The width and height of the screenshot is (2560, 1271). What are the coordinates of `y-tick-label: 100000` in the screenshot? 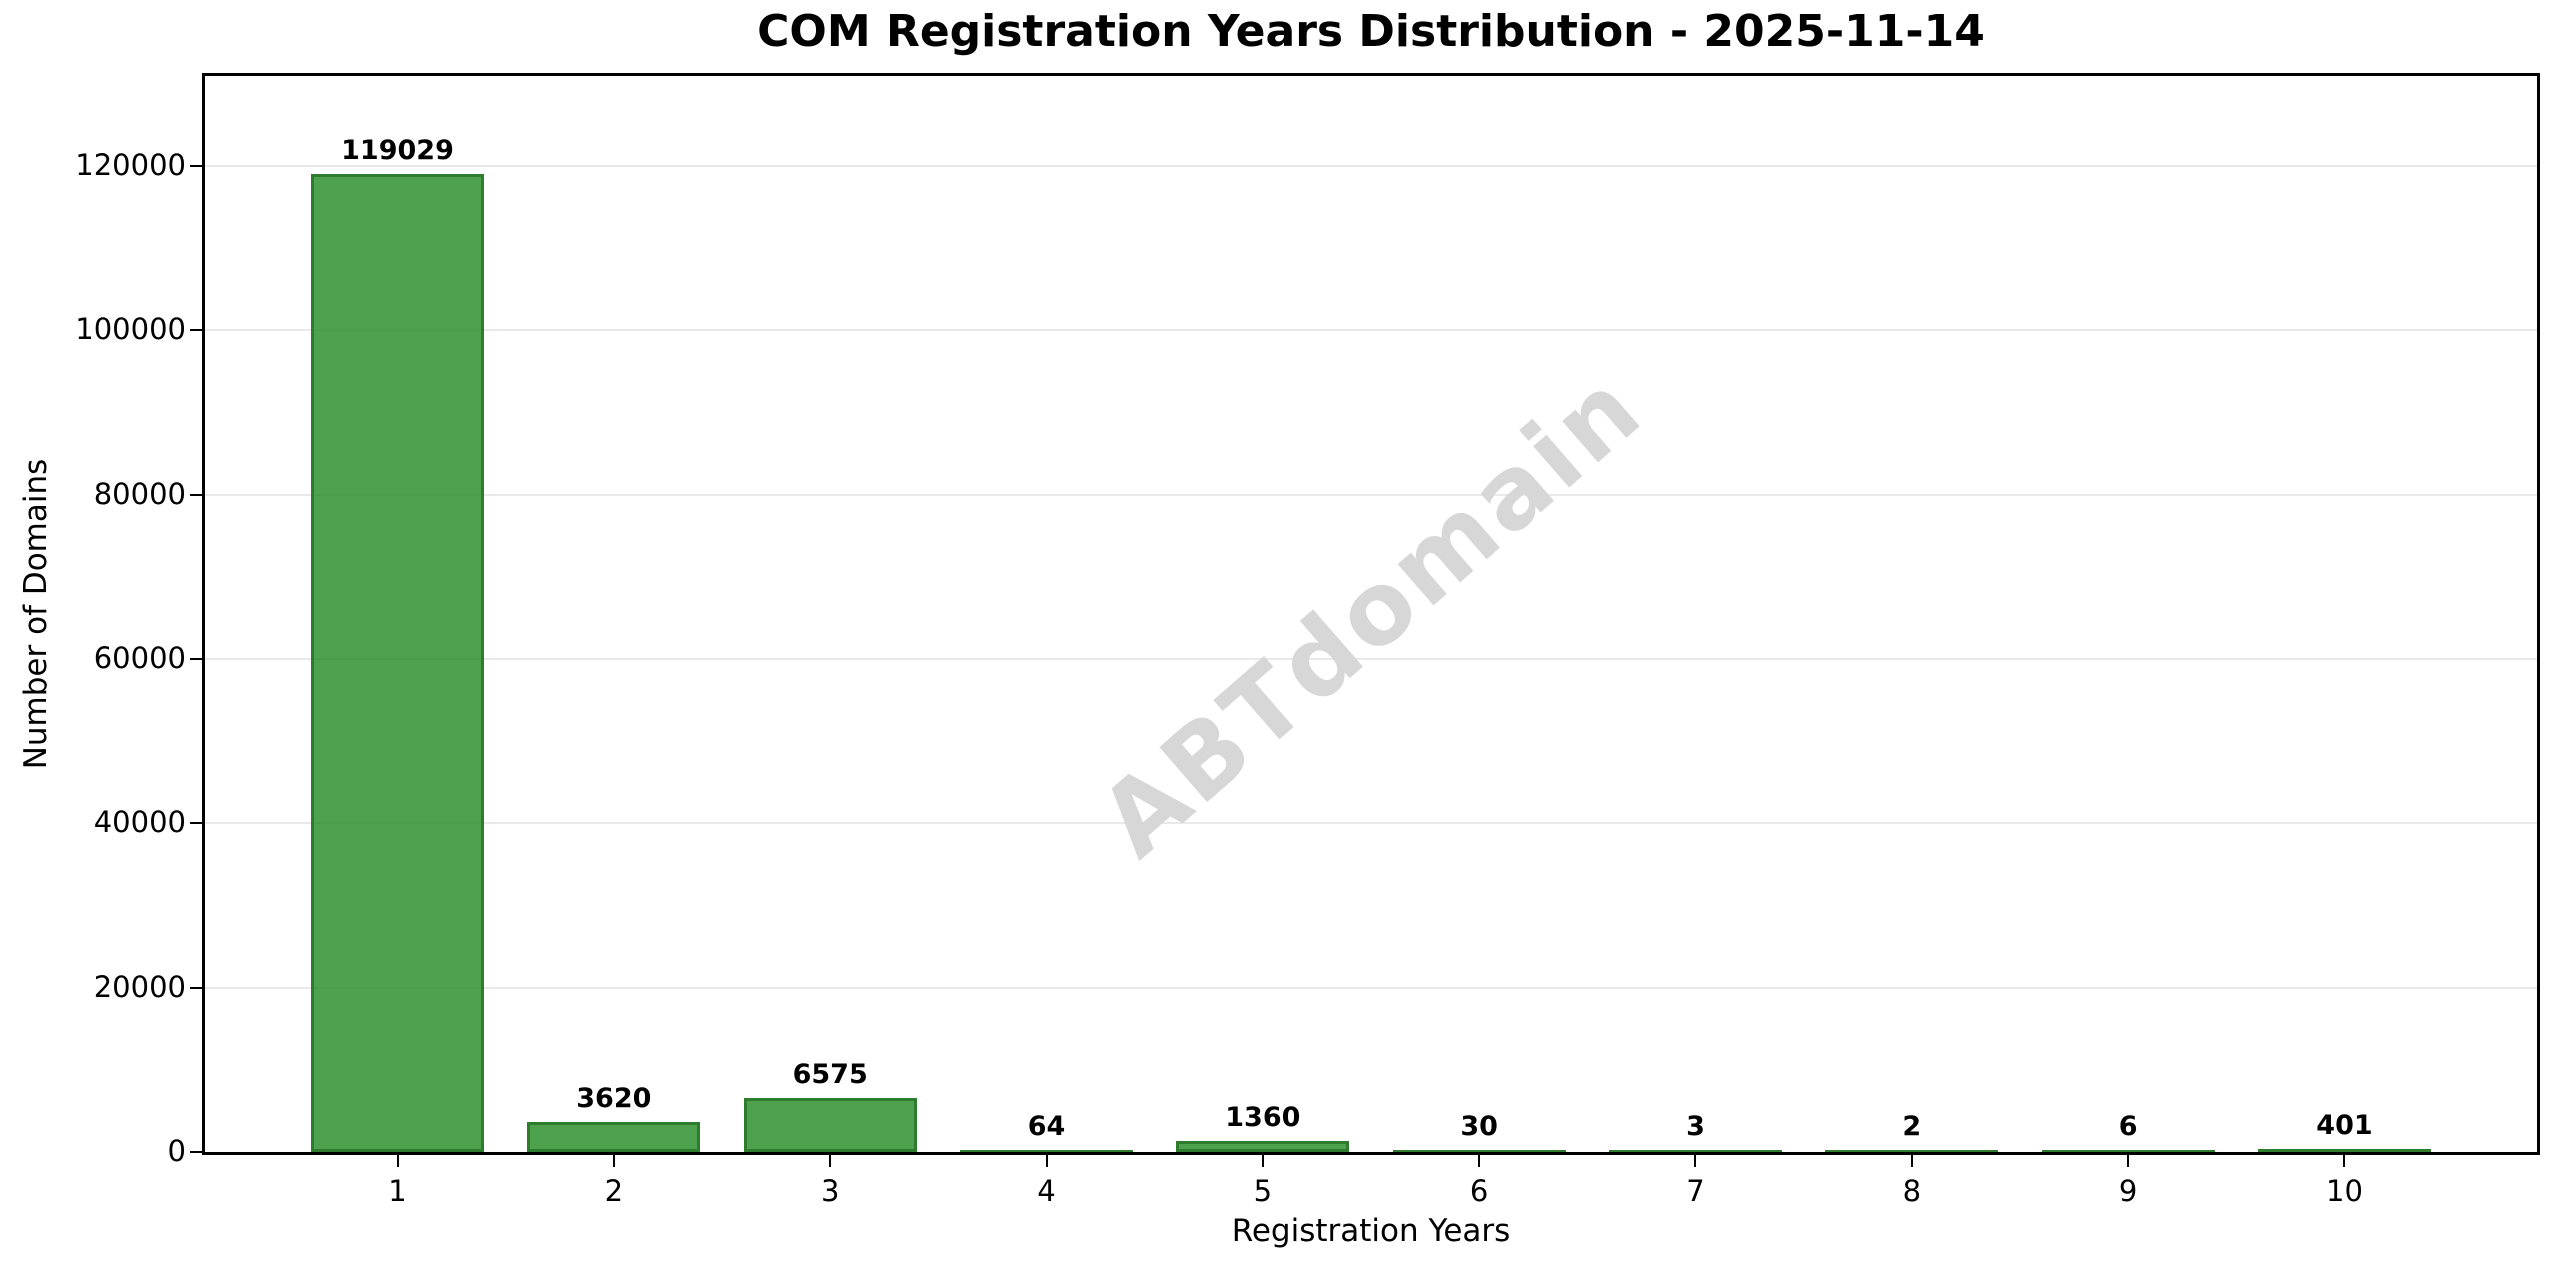 It's located at (130, 329).